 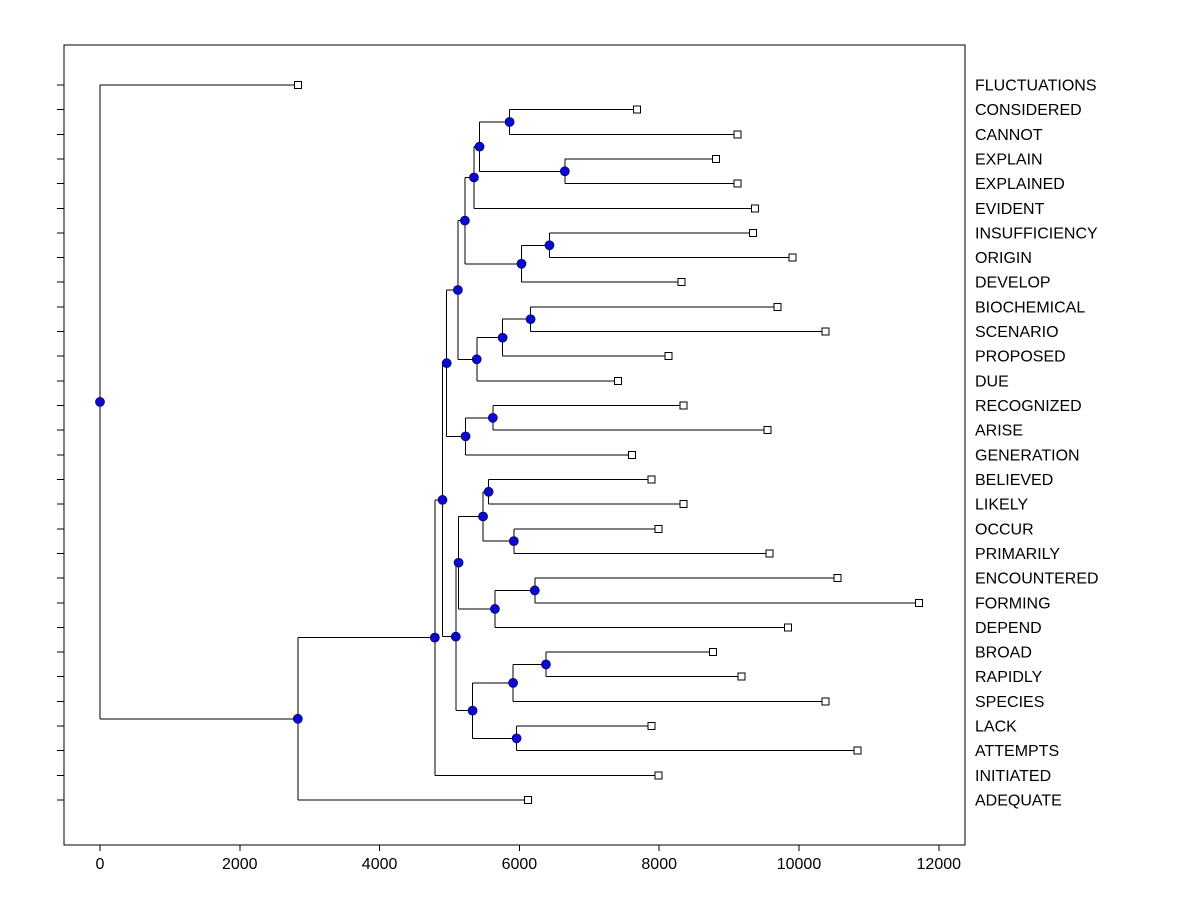 What do you see at coordinates (999, 431) in the screenshot?
I see `leaf-label: ARISE` at bounding box center [999, 431].